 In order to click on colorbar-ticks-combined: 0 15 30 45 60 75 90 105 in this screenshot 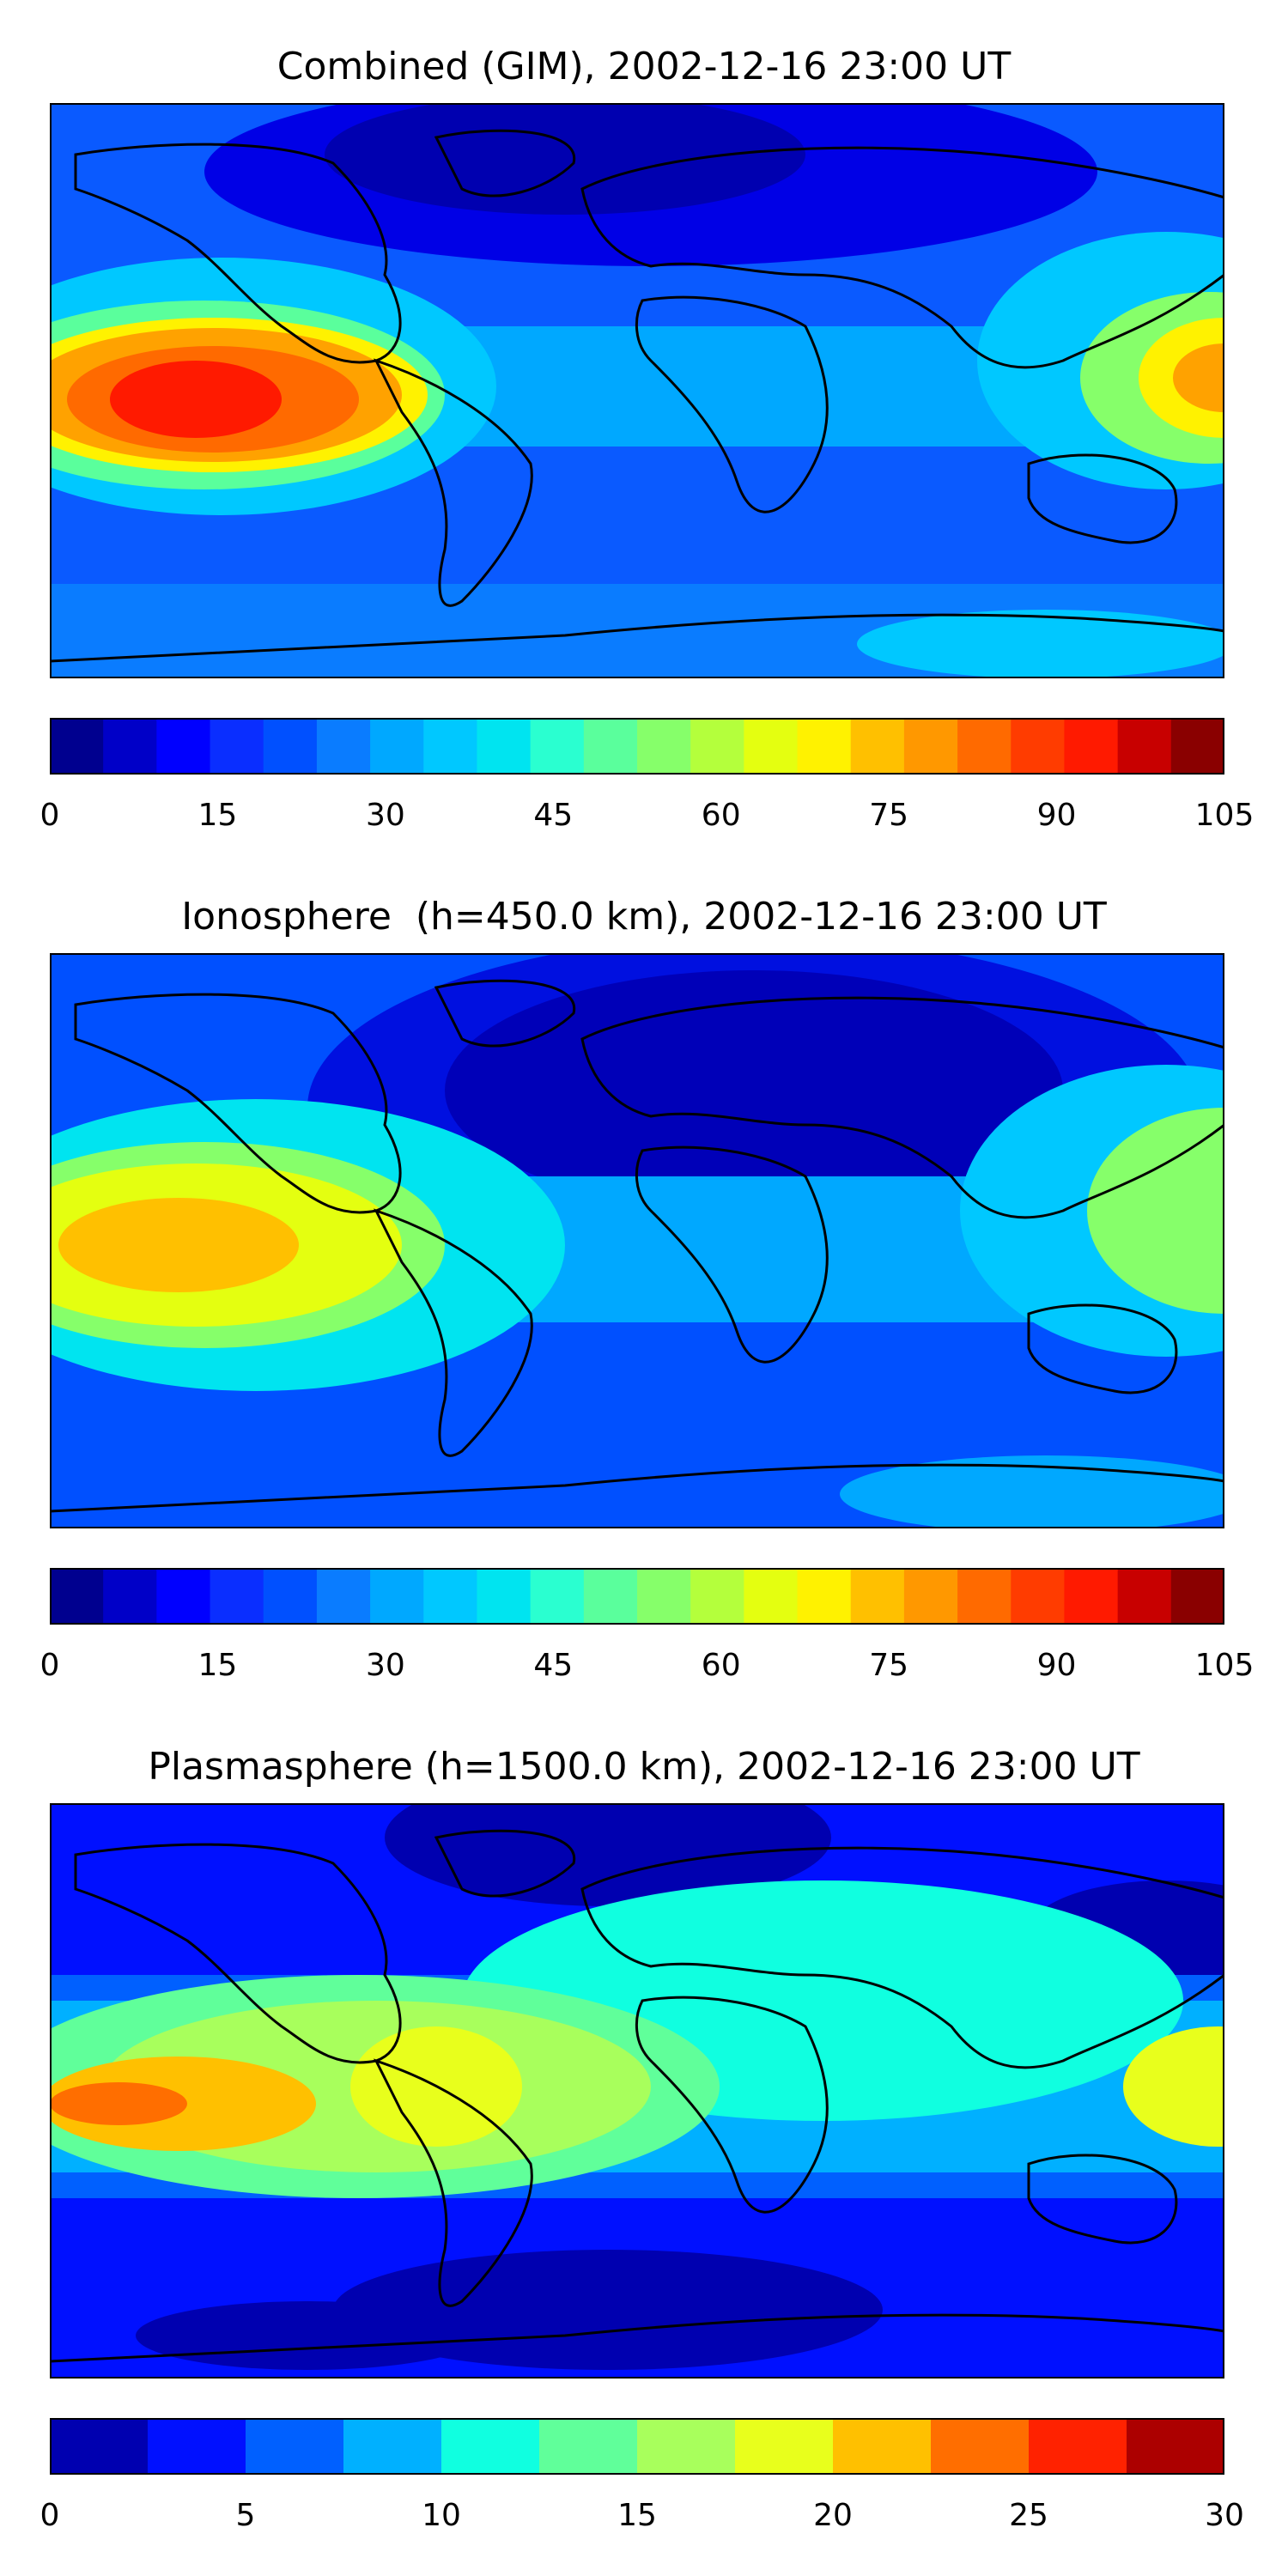, I will do `click(644, 819)`.